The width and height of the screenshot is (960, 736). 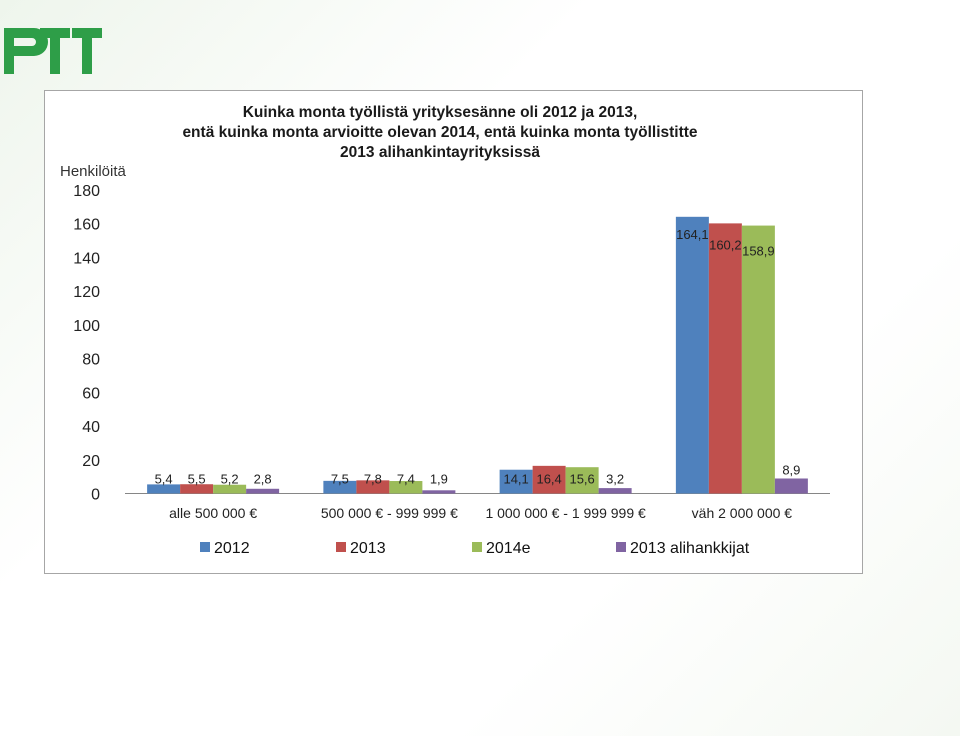 What do you see at coordinates (508, 548) in the screenshot?
I see `legend-label: 2014e` at bounding box center [508, 548].